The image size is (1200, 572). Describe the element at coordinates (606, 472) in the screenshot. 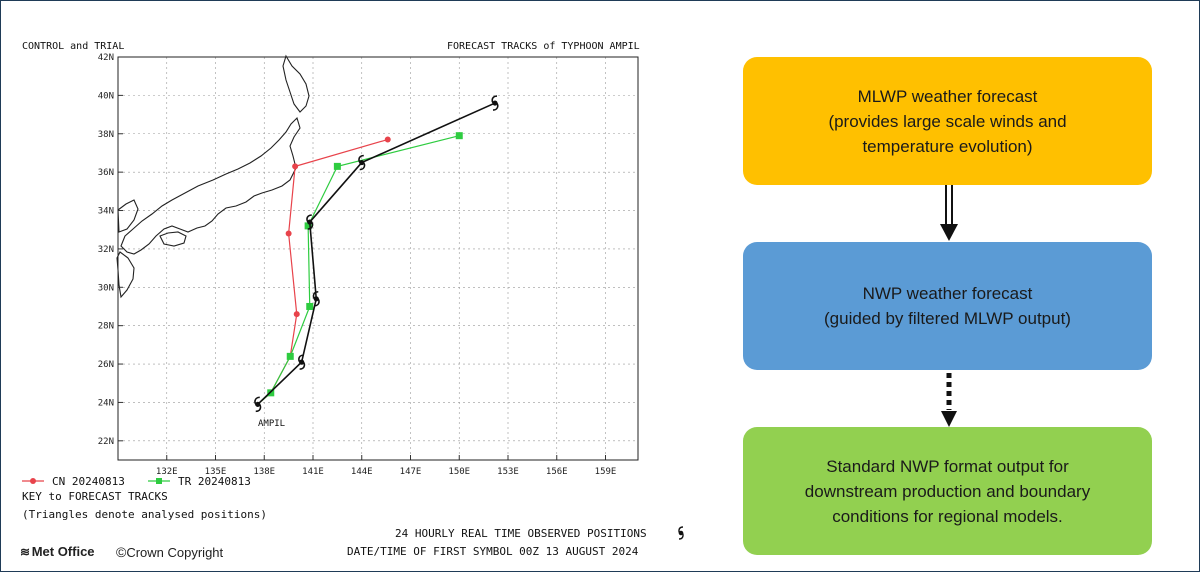

I see `lon-tick-label: 159E` at that location.